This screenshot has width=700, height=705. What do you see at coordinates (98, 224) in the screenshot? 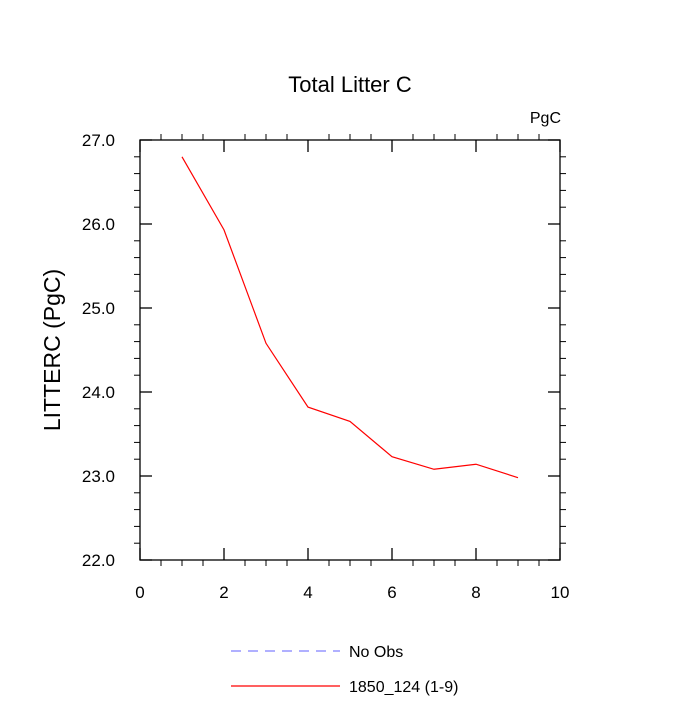
I see `y-tick-label: 26.0` at bounding box center [98, 224].